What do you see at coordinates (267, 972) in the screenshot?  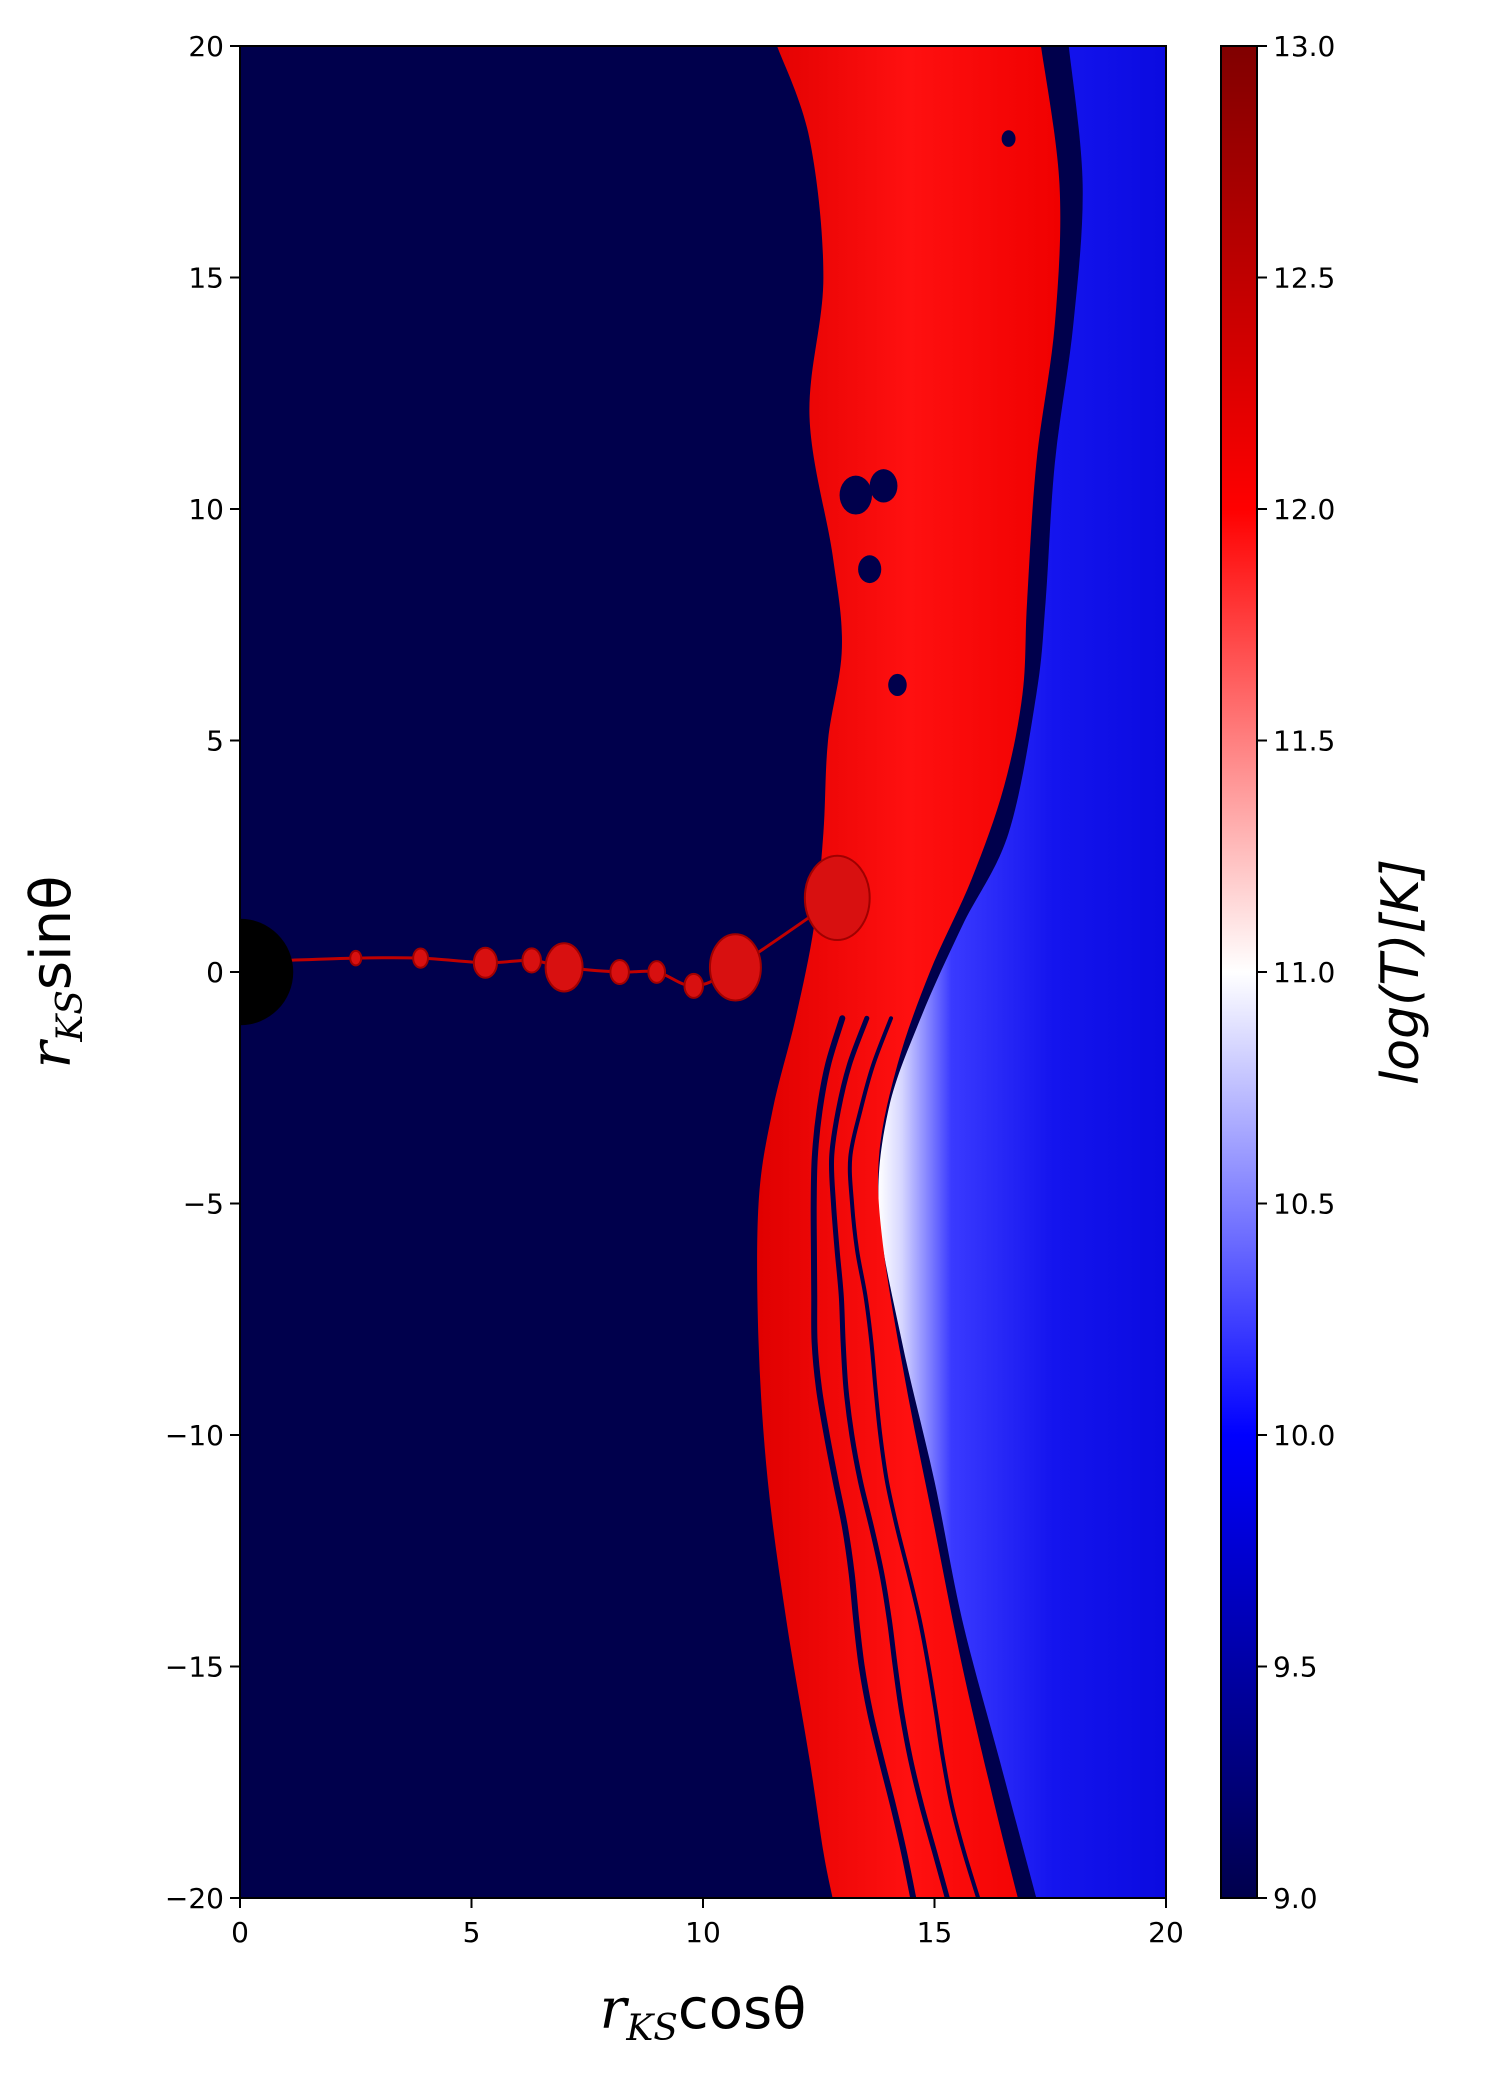 I see `black-hole` at bounding box center [267, 972].